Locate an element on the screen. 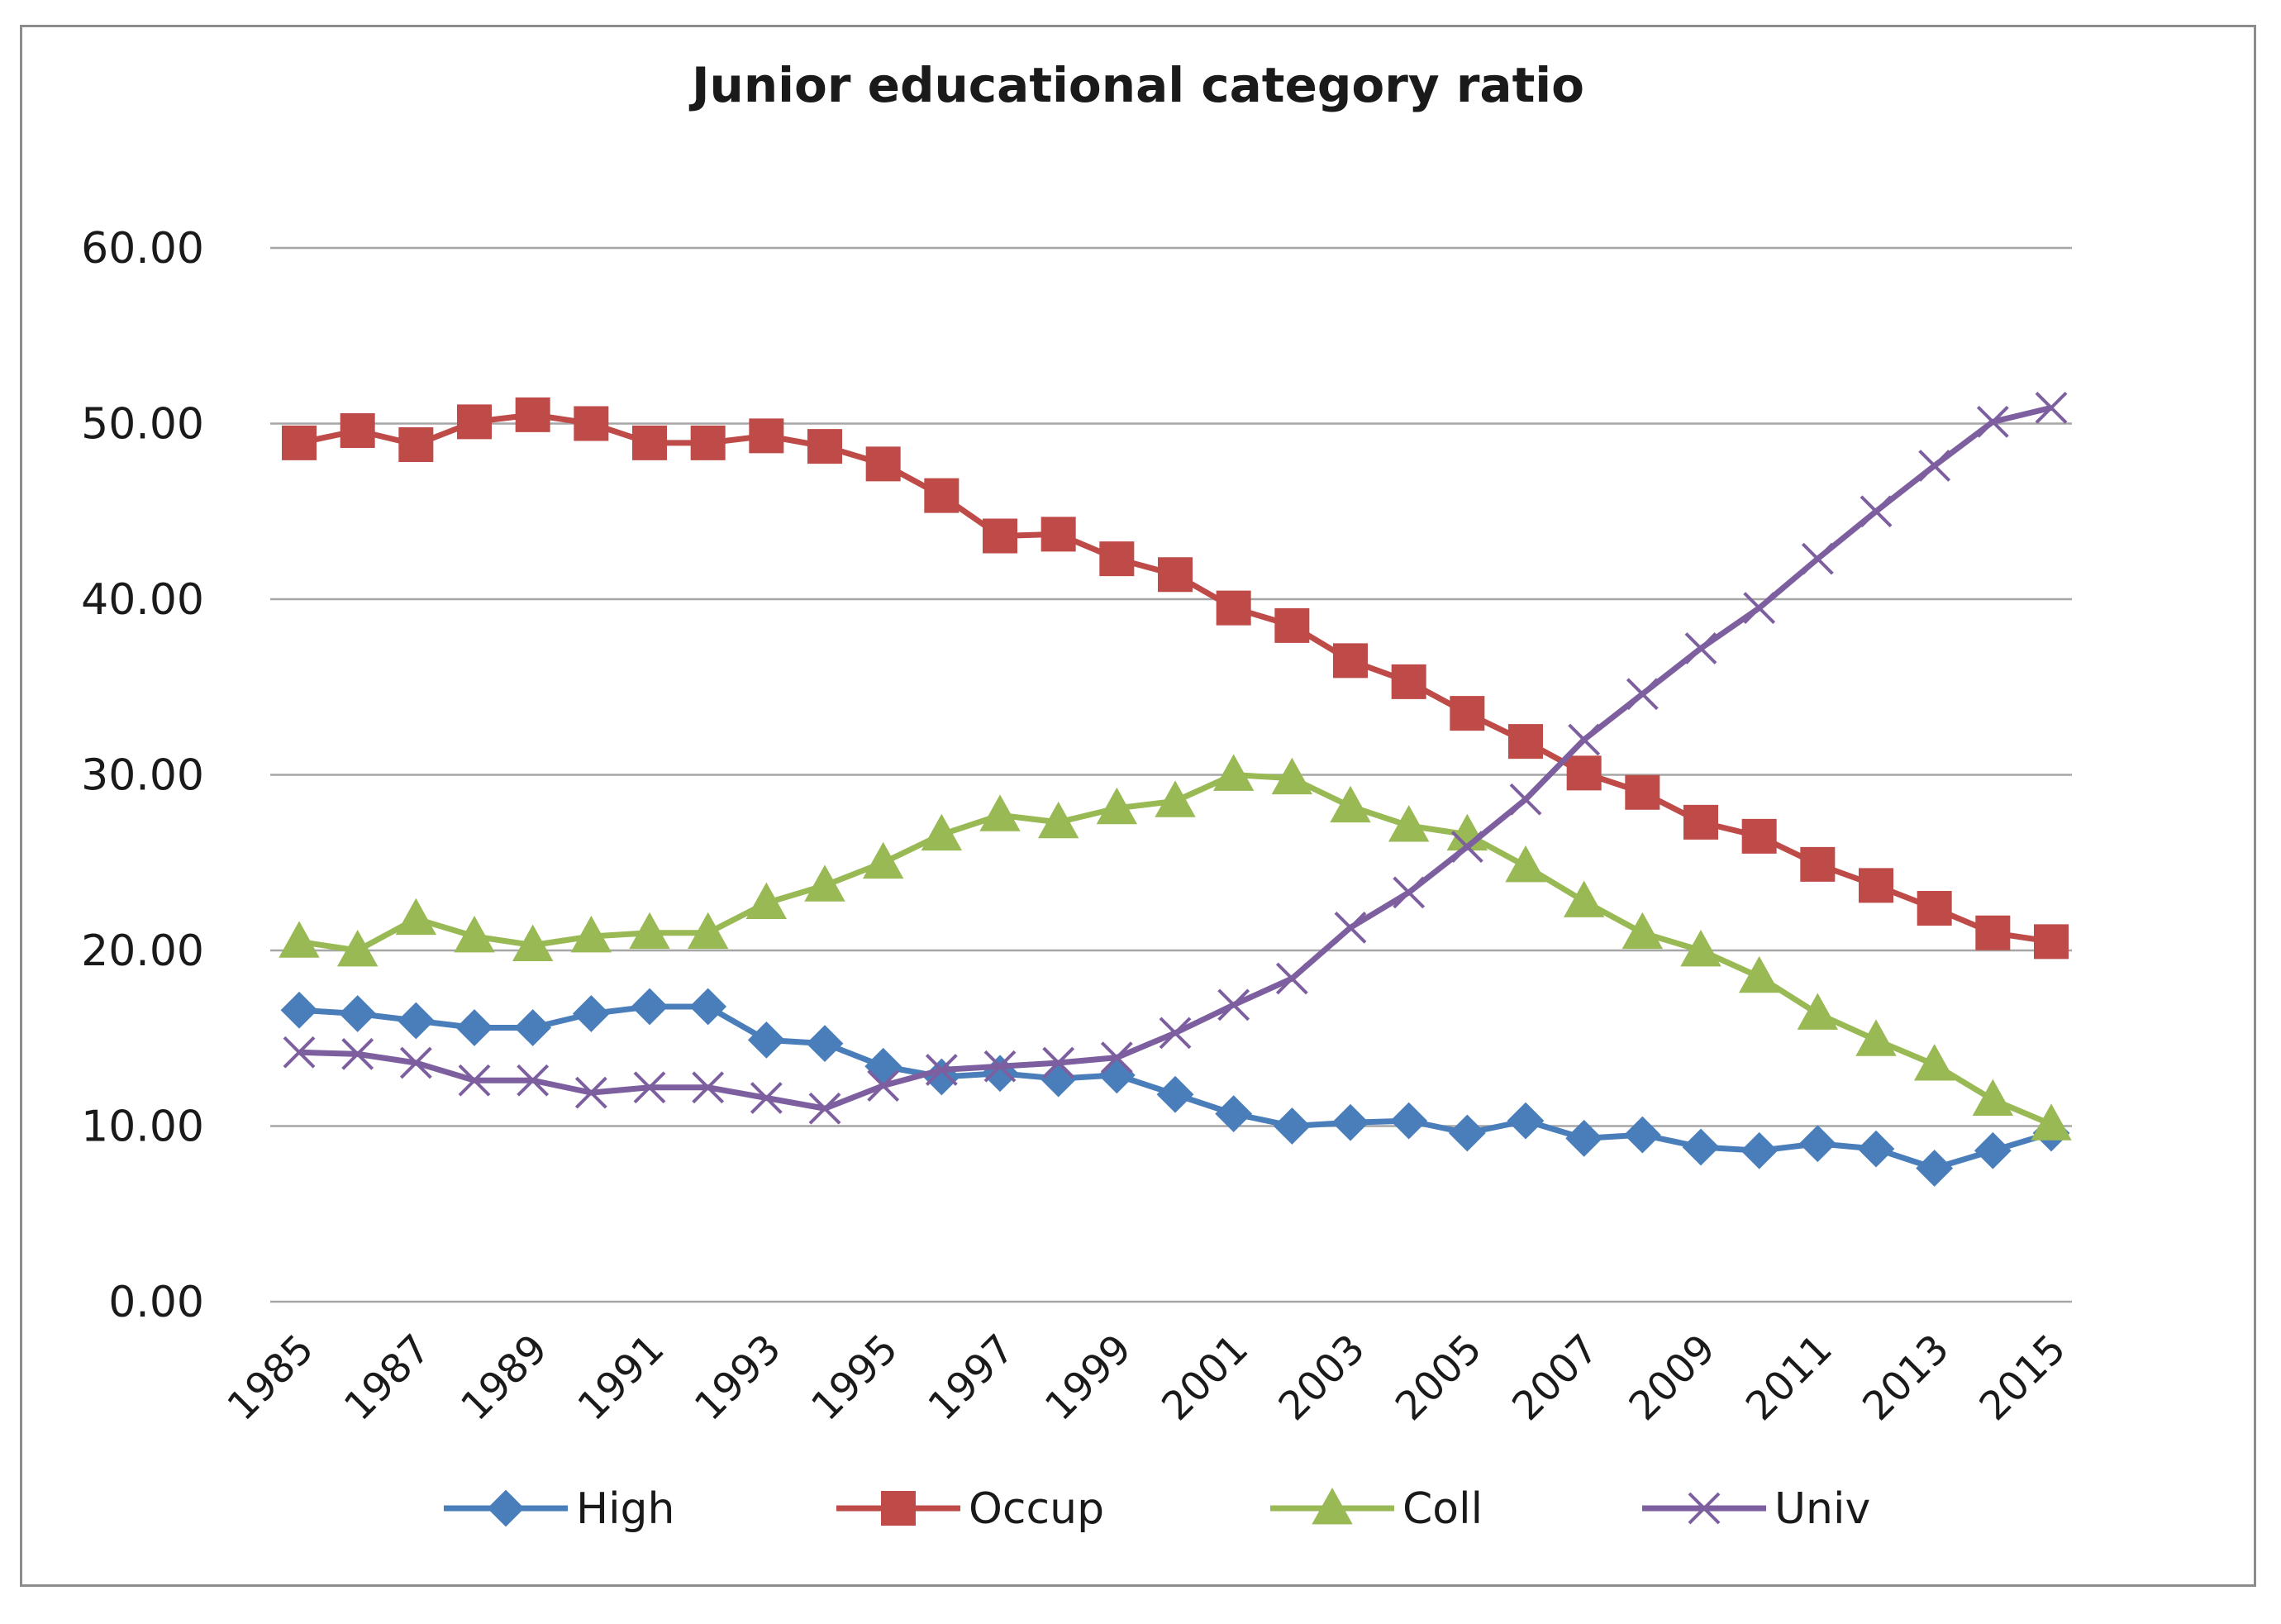 The image size is (2281, 1624). legend: High Occup Coll Univ is located at coordinates (1157, 1509).